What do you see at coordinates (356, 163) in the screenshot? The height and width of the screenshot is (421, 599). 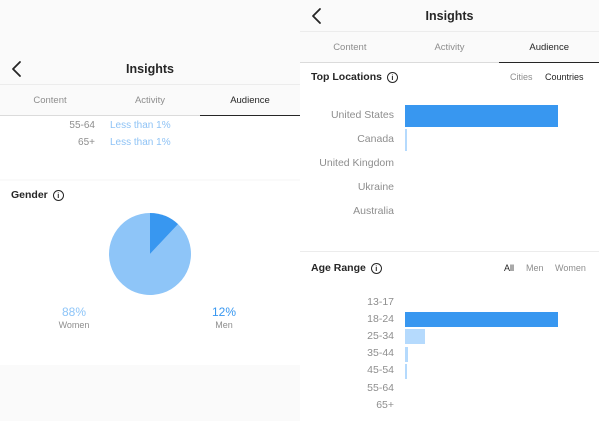 I see `location-label: United Kingdom` at bounding box center [356, 163].